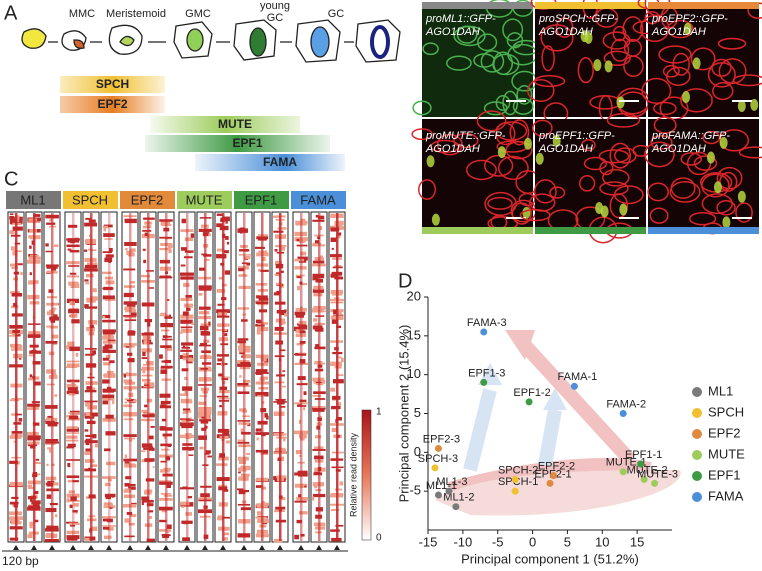  What do you see at coordinates (237, 143) in the screenshot?
I see `expression-bar` at bounding box center [237, 143].